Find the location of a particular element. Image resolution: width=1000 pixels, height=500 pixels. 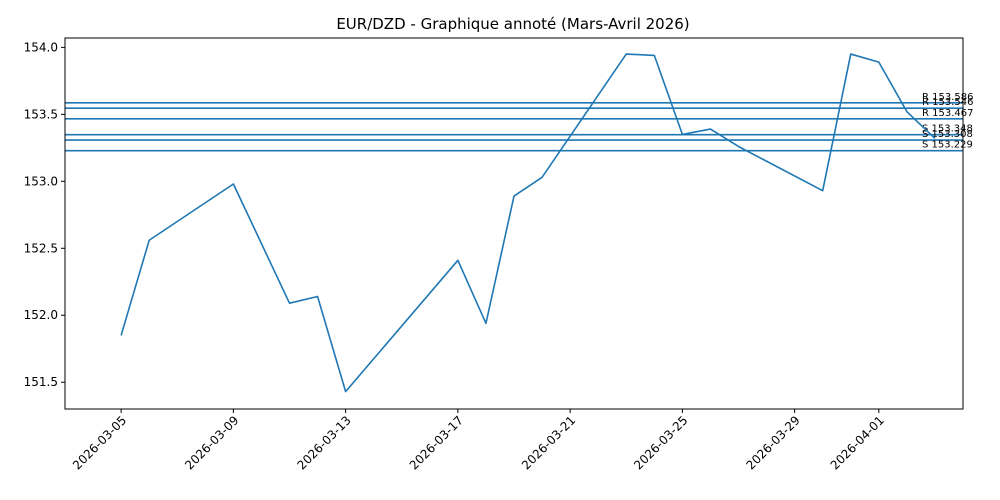

x-tick-label-6: 2026-03-29 is located at coordinates (773, 442).